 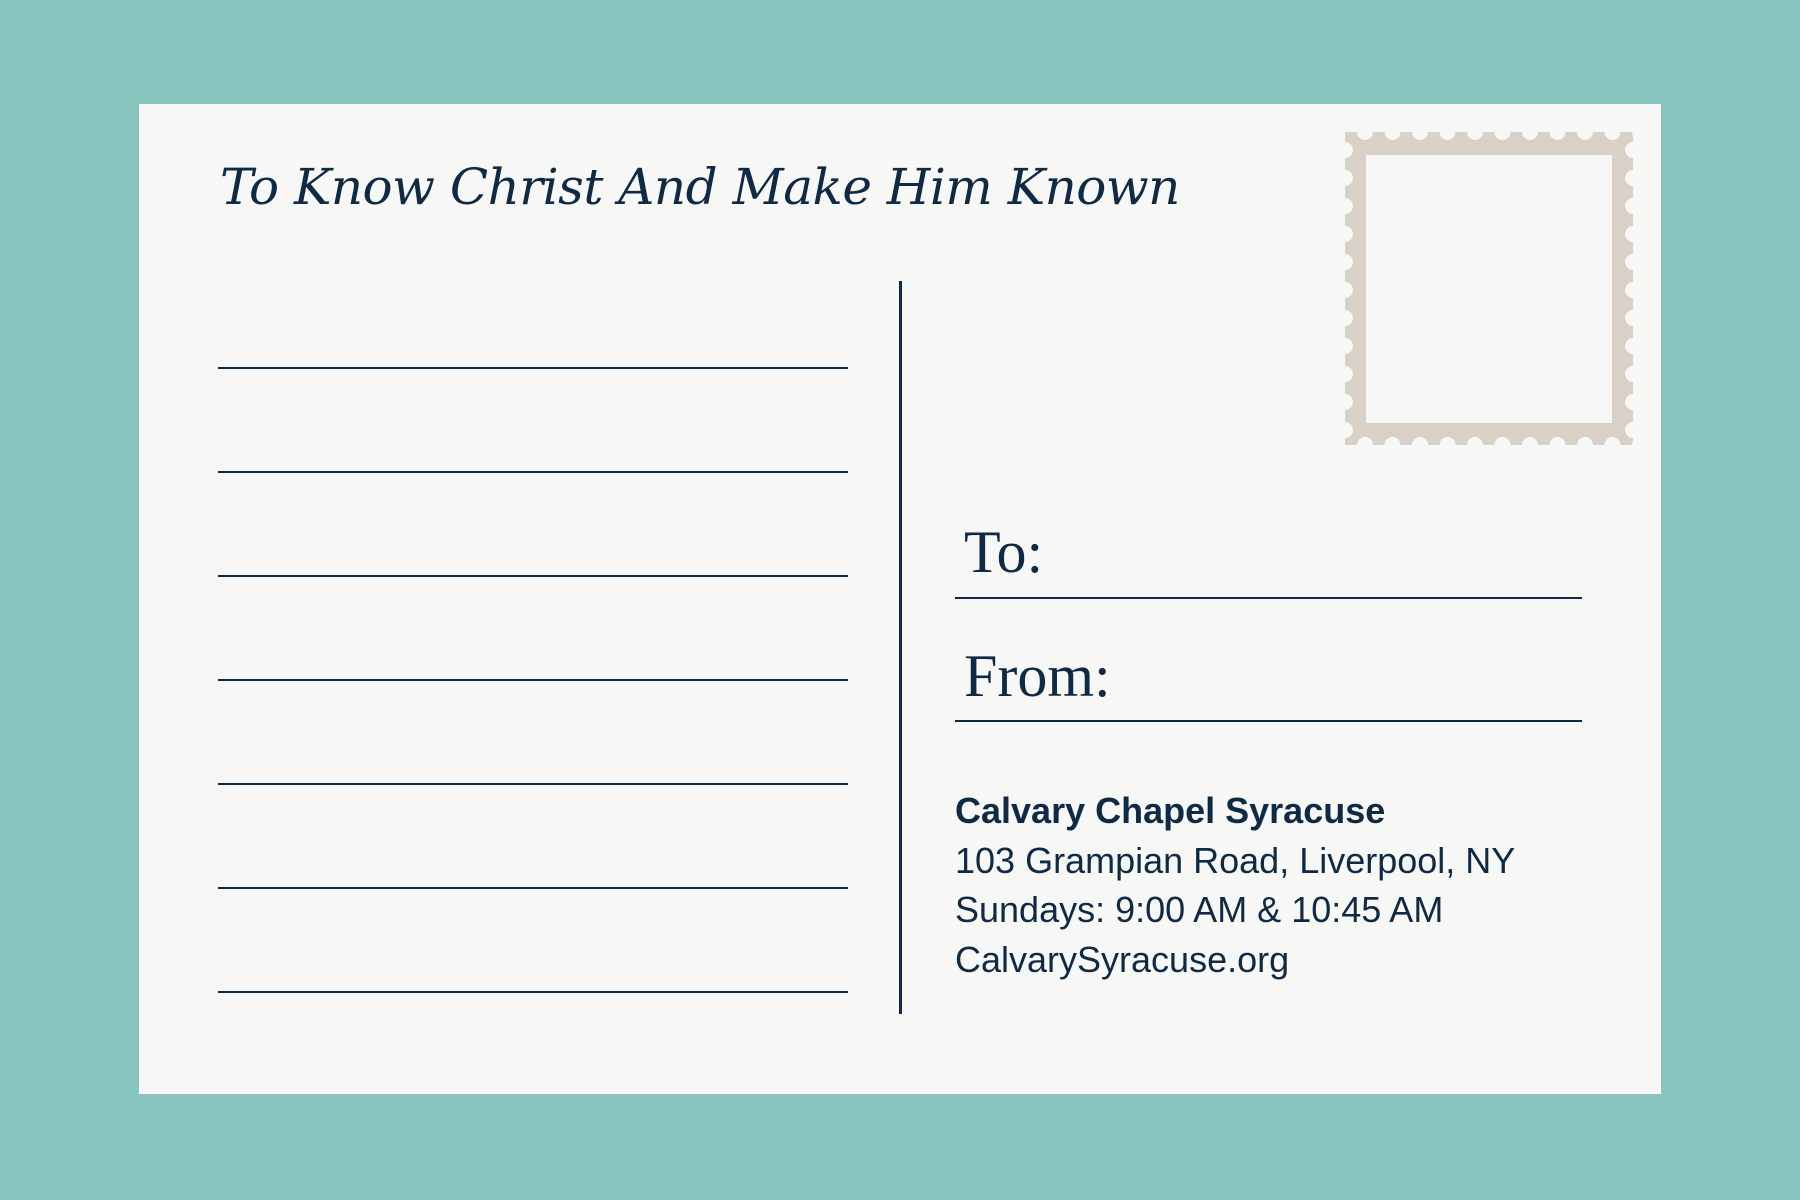 What do you see at coordinates (1268, 721) in the screenshot?
I see `from-line` at bounding box center [1268, 721].